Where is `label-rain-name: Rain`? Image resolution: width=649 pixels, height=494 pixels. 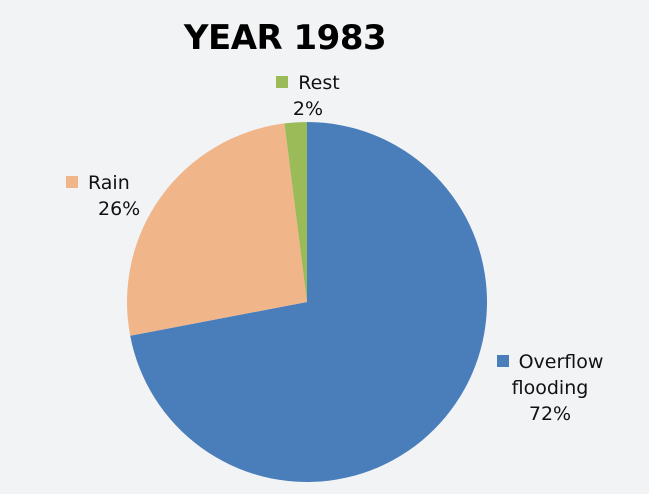
label-rain-name: Rain is located at coordinates (109, 183).